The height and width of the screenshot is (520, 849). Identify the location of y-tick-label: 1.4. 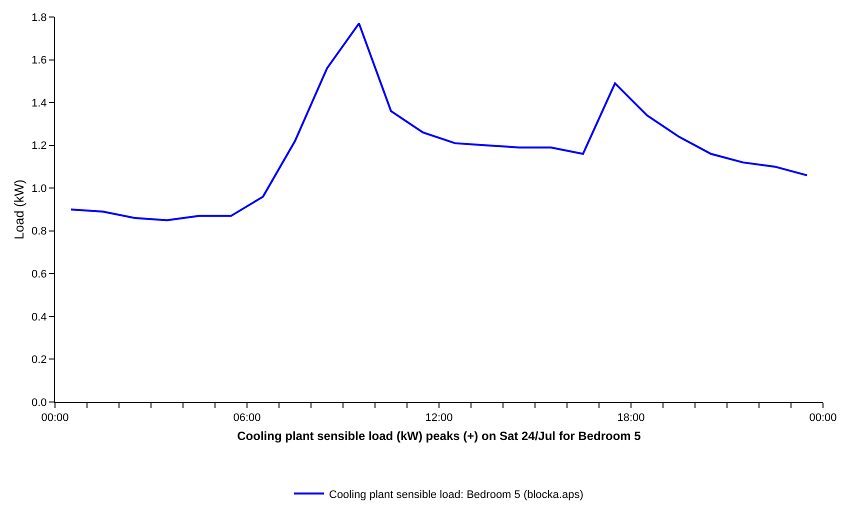
(39, 103).